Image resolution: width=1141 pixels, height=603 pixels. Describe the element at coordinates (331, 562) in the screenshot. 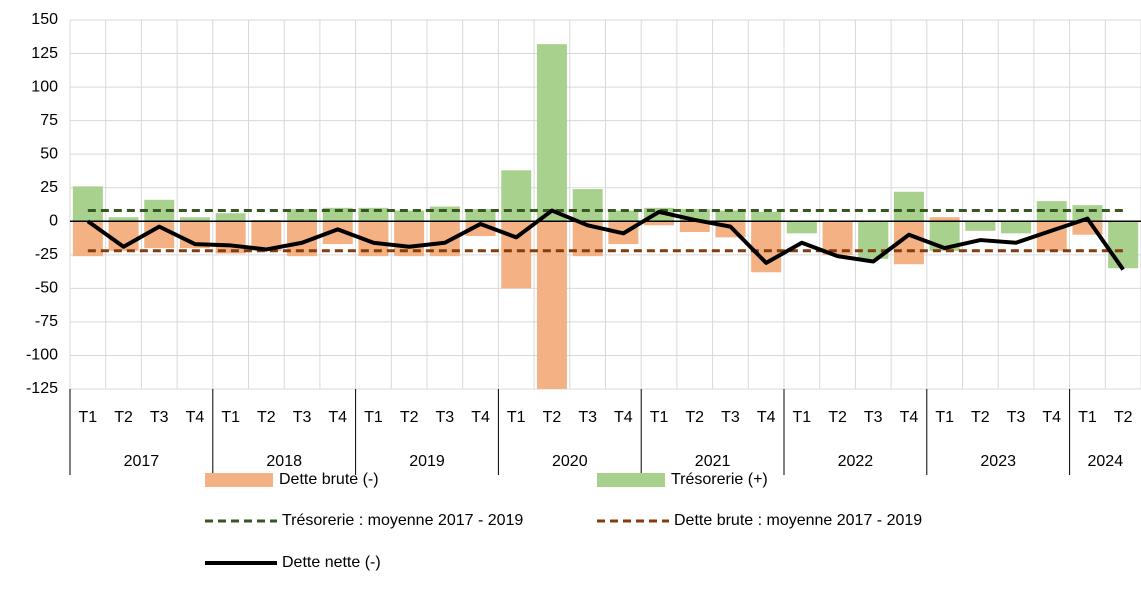

I see `legend-label: Dette nette (-)` at that location.